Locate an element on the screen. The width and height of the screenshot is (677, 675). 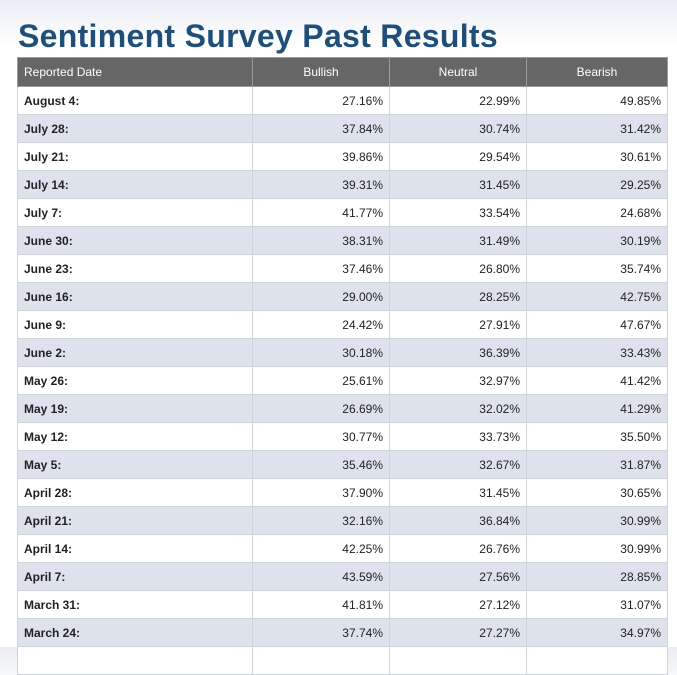
table-row: July 28: 37.84% 30.74% 31.42% is located at coordinates (342, 128).